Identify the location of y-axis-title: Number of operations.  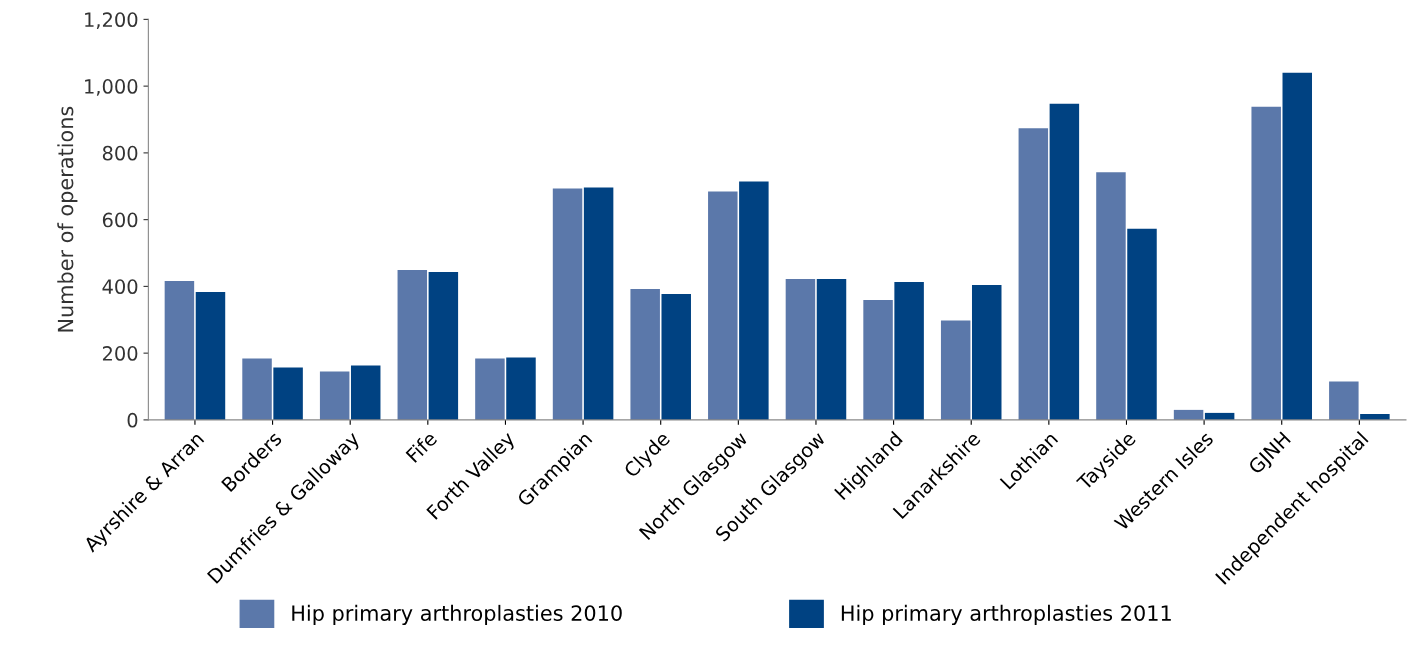
(67, 219).